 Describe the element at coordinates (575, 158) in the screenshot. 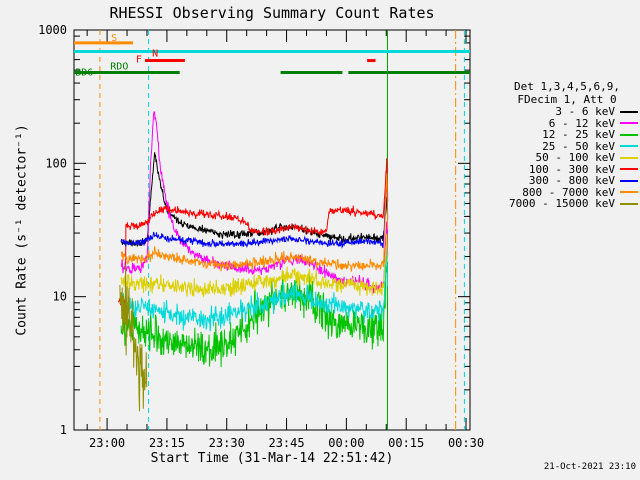

I see `legend-item-label: 50 - 100 keV` at that location.